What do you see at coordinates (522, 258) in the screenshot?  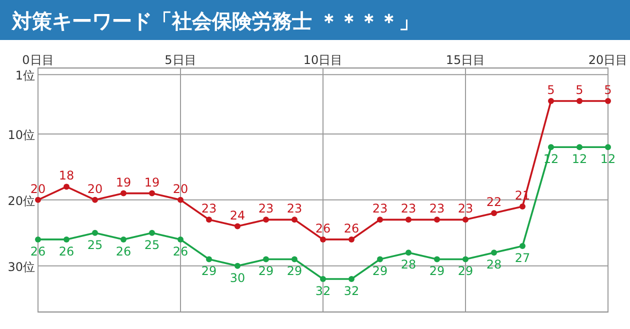 I see `data-label: 27` at bounding box center [522, 258].